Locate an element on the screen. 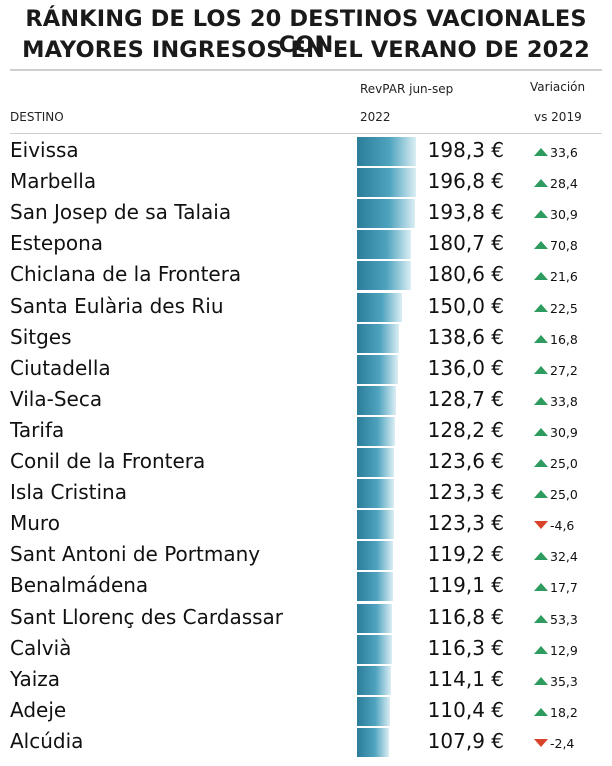 This screenshot has width=612, height=766. revpar-value: 119,1 € is located at coordinates (465, 585).